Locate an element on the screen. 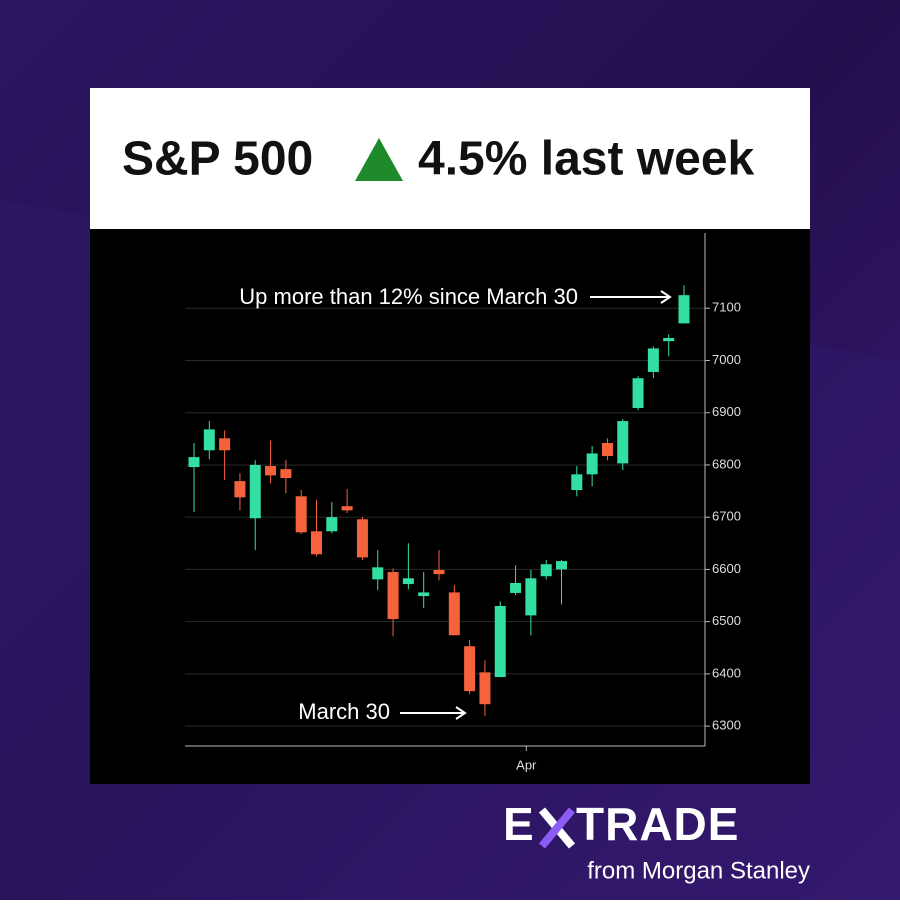 The width and height of the screenshot is (900, 905). y-tick-label: 6500 is located at coordinates (726, 620).